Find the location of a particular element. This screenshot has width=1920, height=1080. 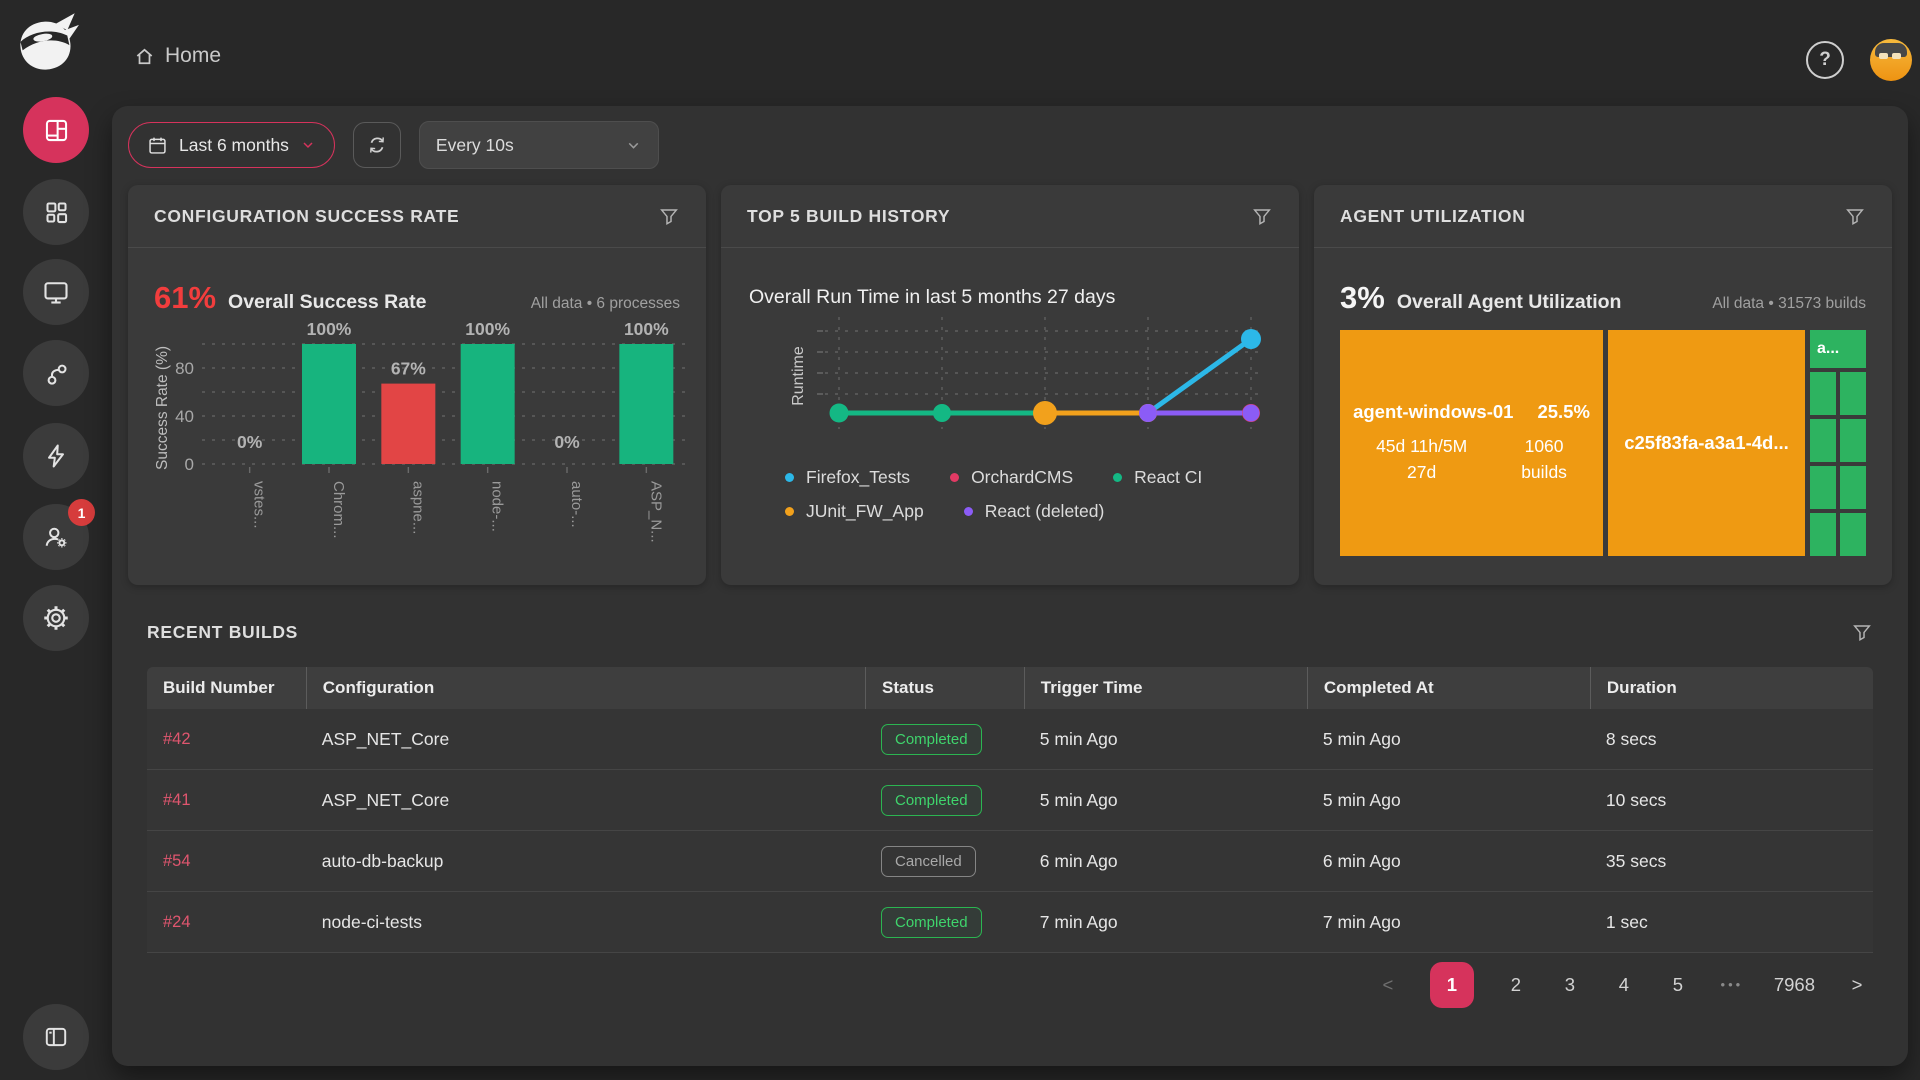

sidebar-item-settings is located at coordinates (56, 618).